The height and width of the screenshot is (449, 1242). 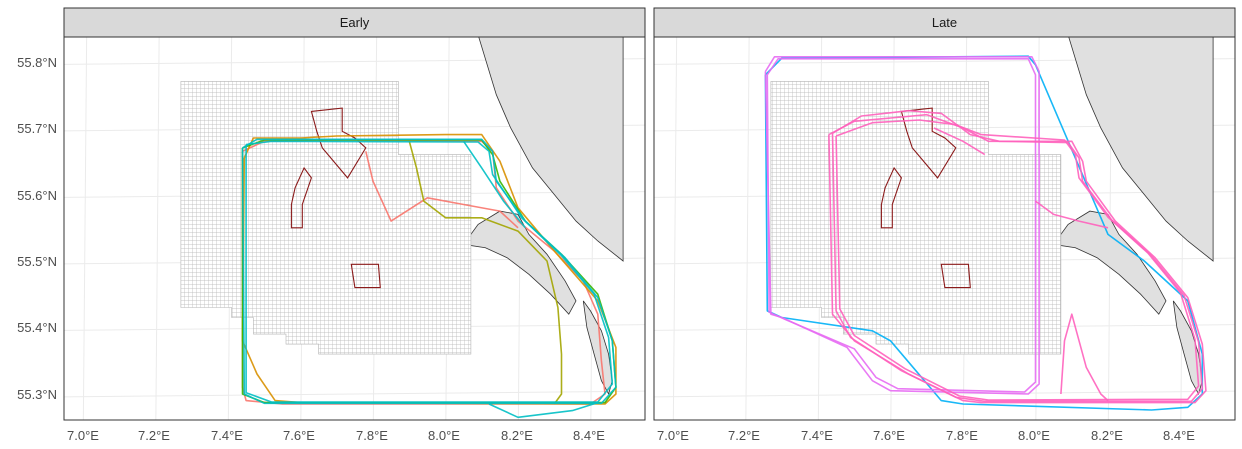 I want to click on strip-title: Early, so click(x=355, y=22).